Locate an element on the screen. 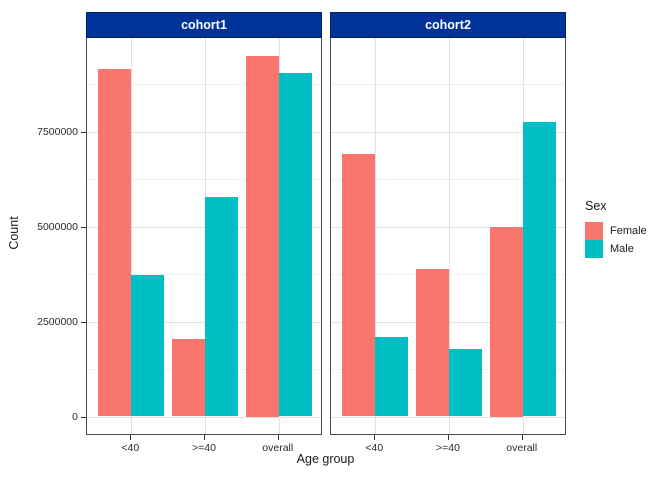 The height and width of the screenshot is (480, 672). legend-item-female: Female is located at coordinates (616, 231).